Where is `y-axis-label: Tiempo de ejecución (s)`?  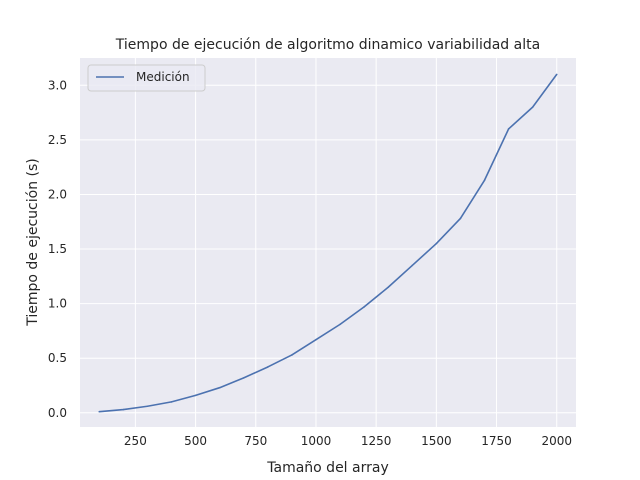 y-axis-label: Tiempo de ejecución (s) is located at coordinates (33, 242).